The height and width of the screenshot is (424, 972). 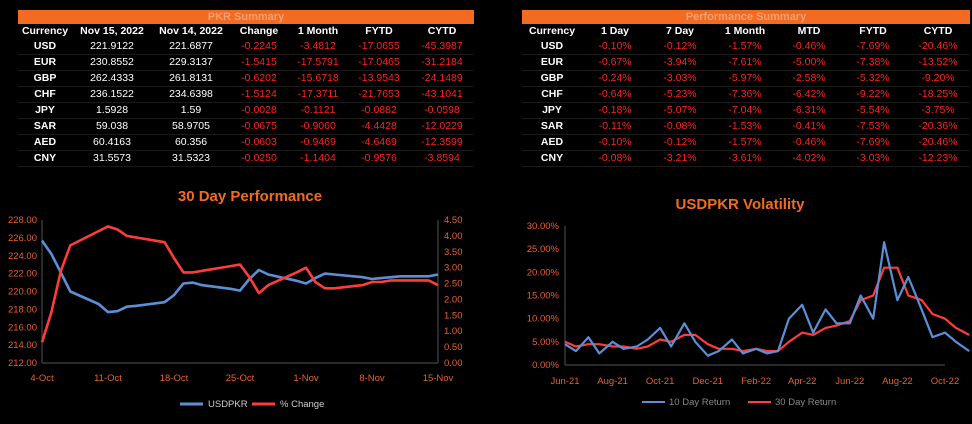 What do you see at coordinates (543, 249) in the screenshot?
I see `y-tick-label: 25.00%` at bounding box center [543, 249].